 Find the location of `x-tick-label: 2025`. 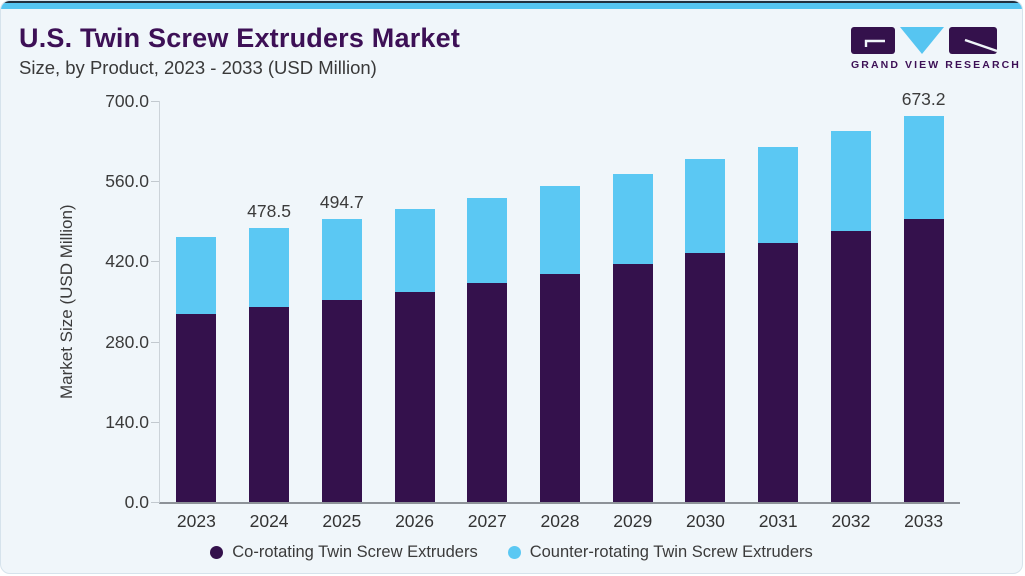

x-tick-label: 2025 is located at coordinates (342, 521).